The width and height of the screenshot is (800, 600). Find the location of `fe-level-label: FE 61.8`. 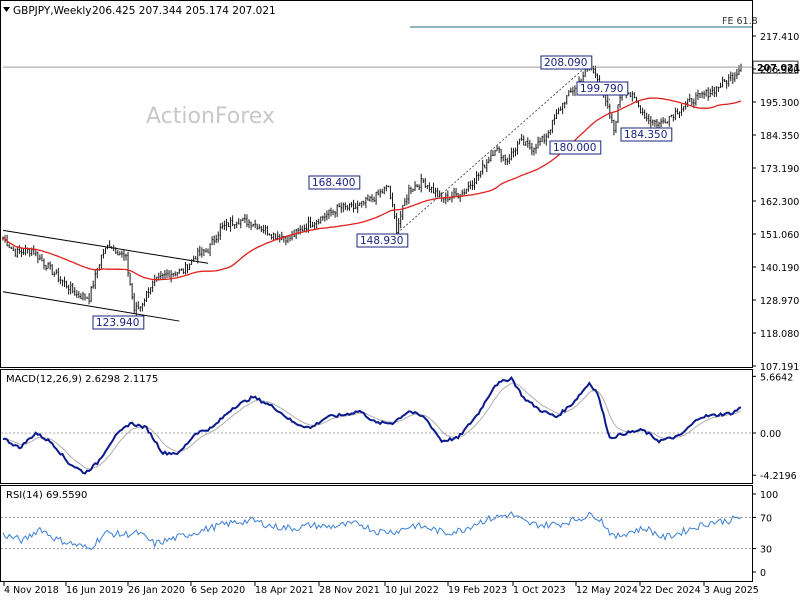

fe-level-label: FE 61.8 is located at coordinates (740, 21).